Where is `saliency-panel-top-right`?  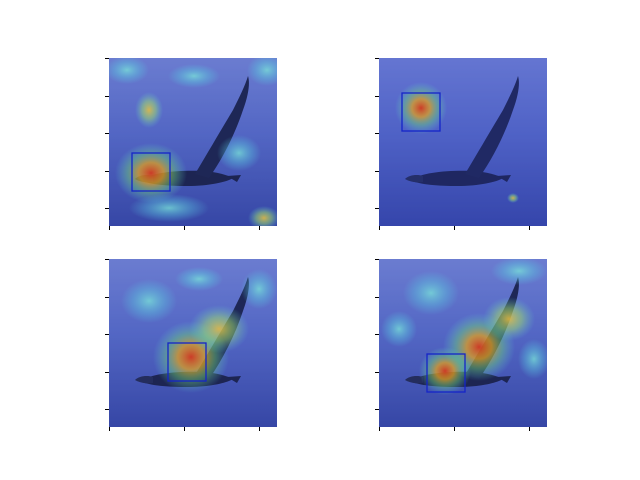 saliency-panel-top-right is located at coordinates (463, 142).